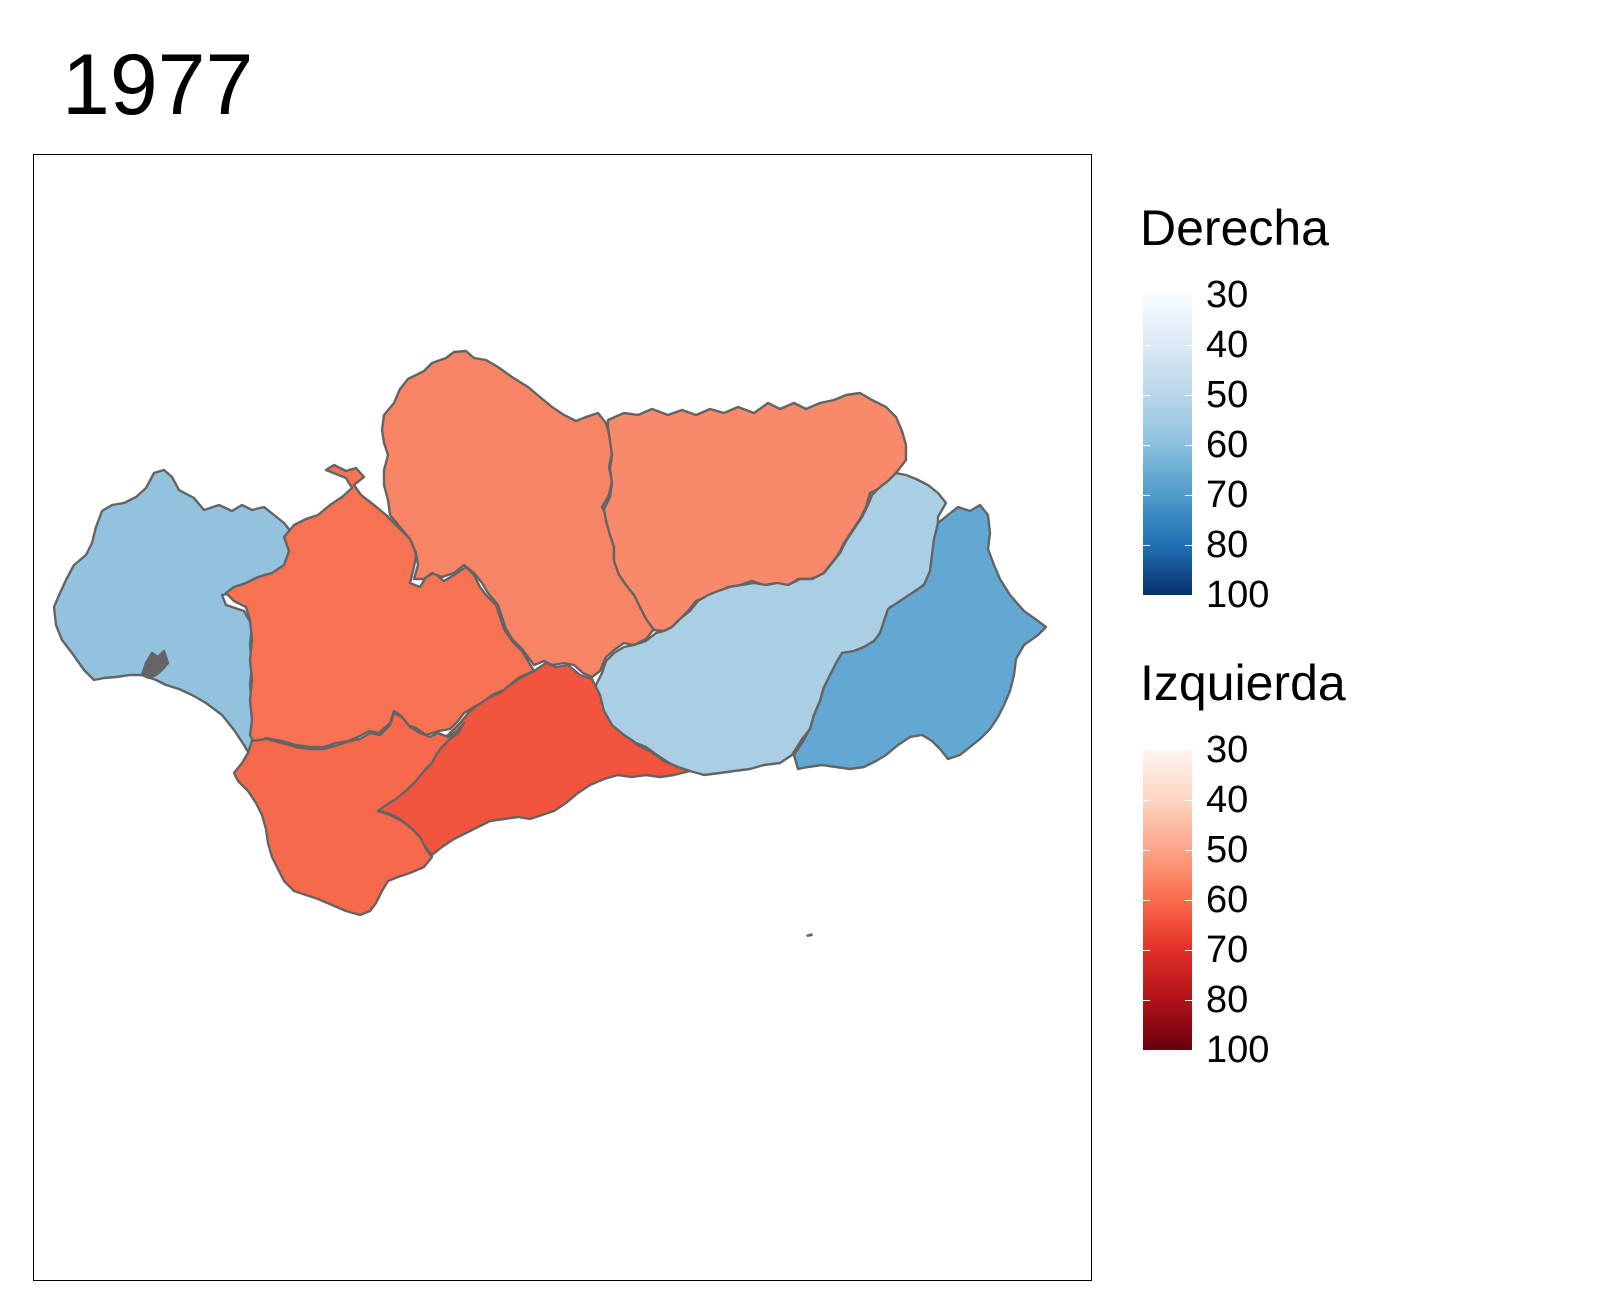  I want to click on province-almeria, so click(920, 637).